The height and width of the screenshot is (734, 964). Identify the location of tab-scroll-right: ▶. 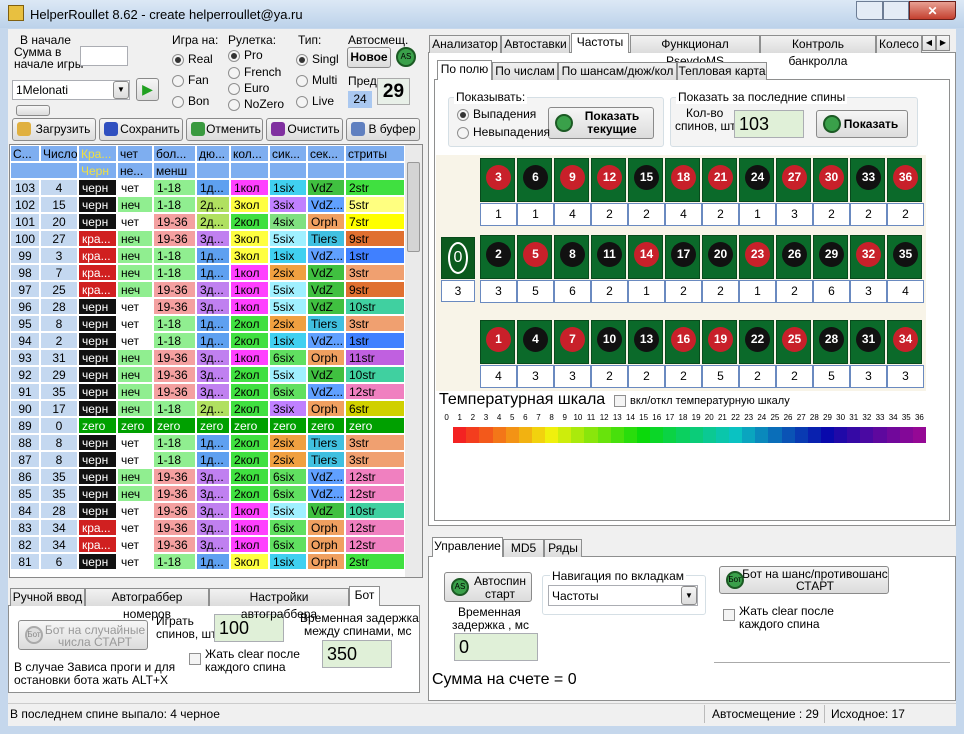
(943, 43).